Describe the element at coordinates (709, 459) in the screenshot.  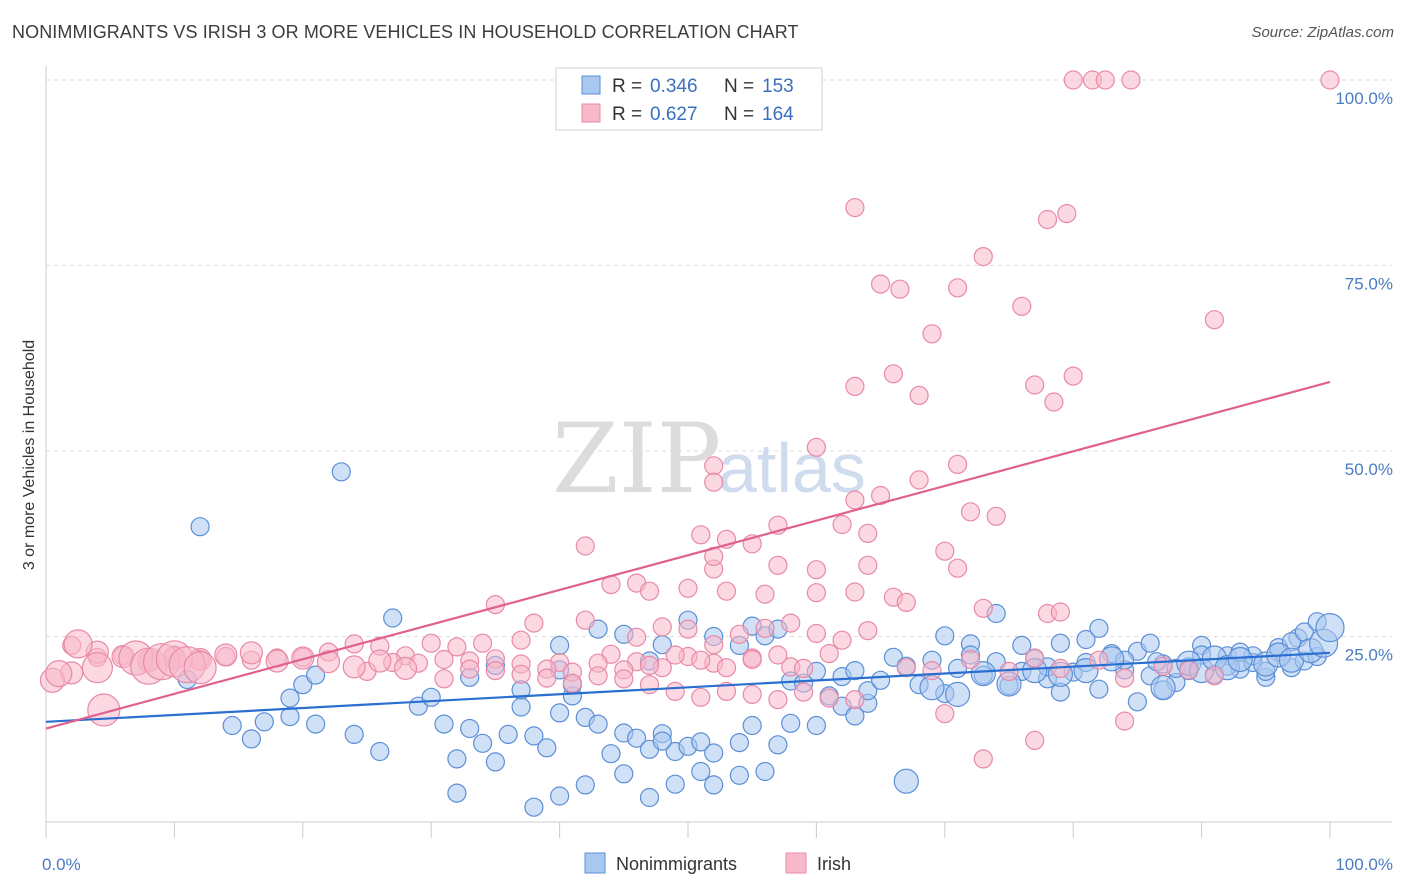
I see `watermark: ZIP atlas` at that location.